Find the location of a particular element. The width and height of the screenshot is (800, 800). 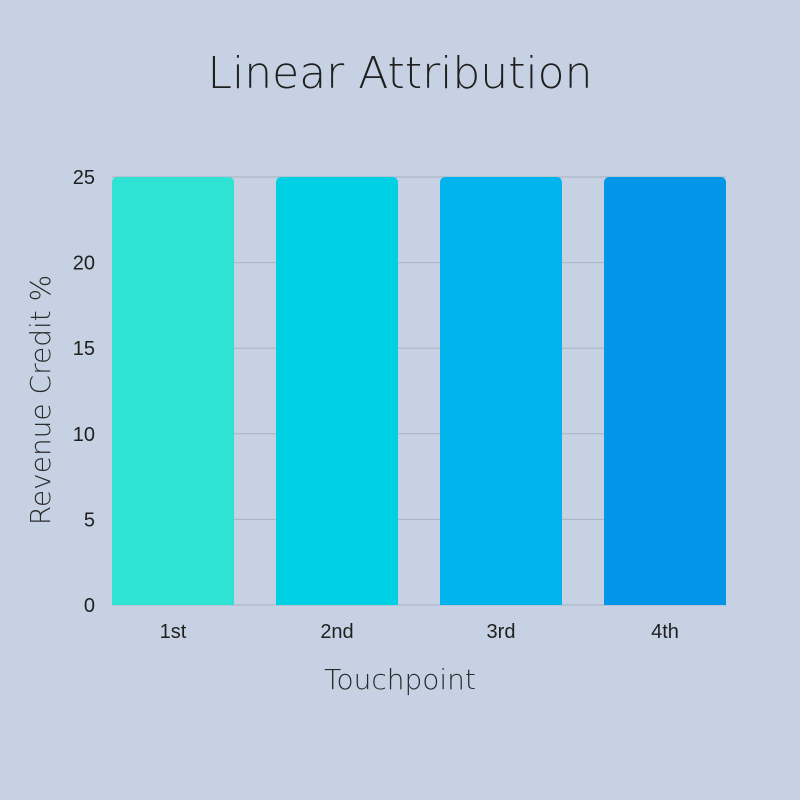

bar-3rd is located at coordinates (501, 391).